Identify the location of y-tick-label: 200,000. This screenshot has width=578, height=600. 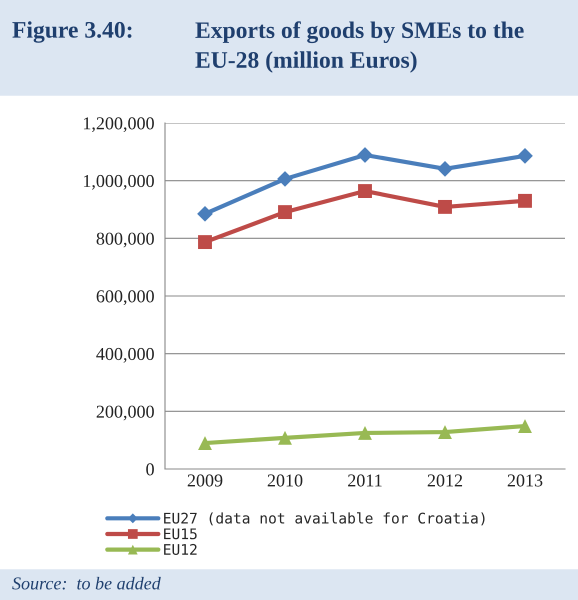
(125, 413).